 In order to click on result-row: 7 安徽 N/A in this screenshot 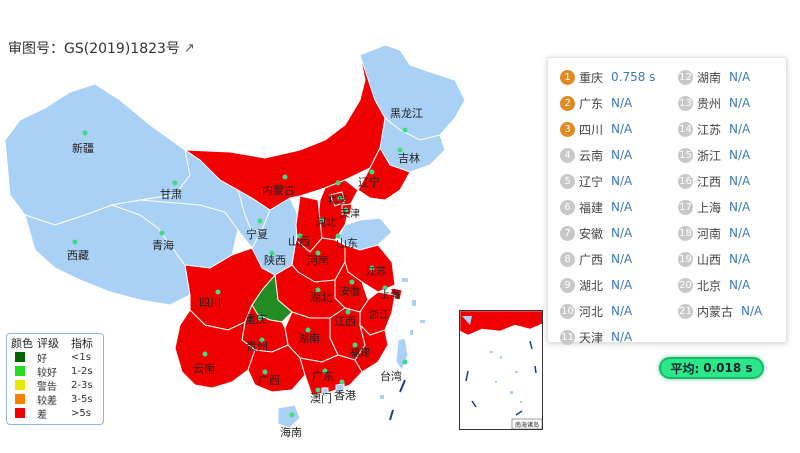, I will do `click(620, 233)`.